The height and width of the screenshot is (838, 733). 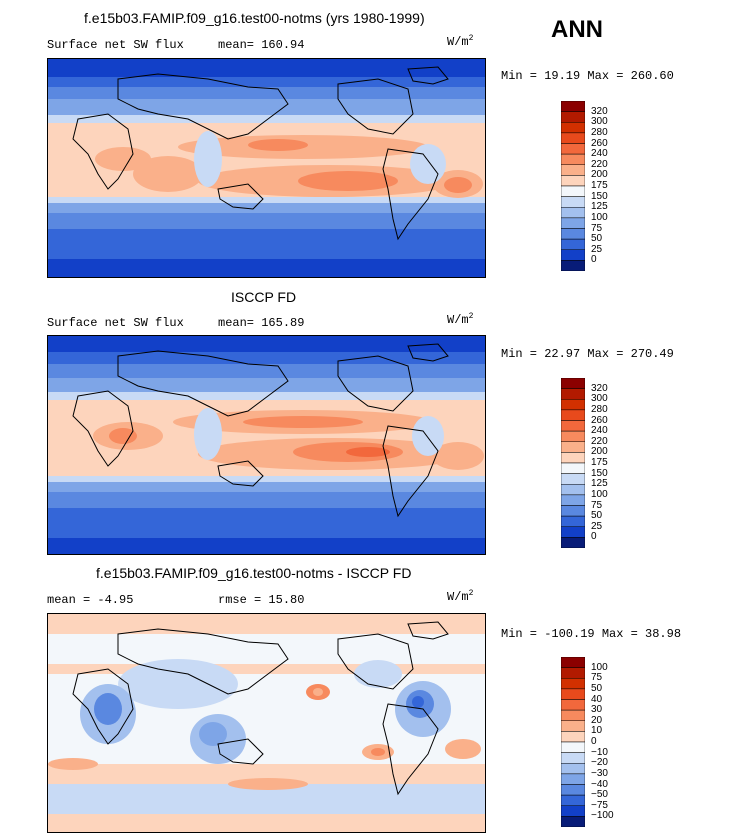 What do you see at coordinates (460, 41) in the screenshot?
I see `panel-0-units: W/m2` at bounding box center [460, 41].